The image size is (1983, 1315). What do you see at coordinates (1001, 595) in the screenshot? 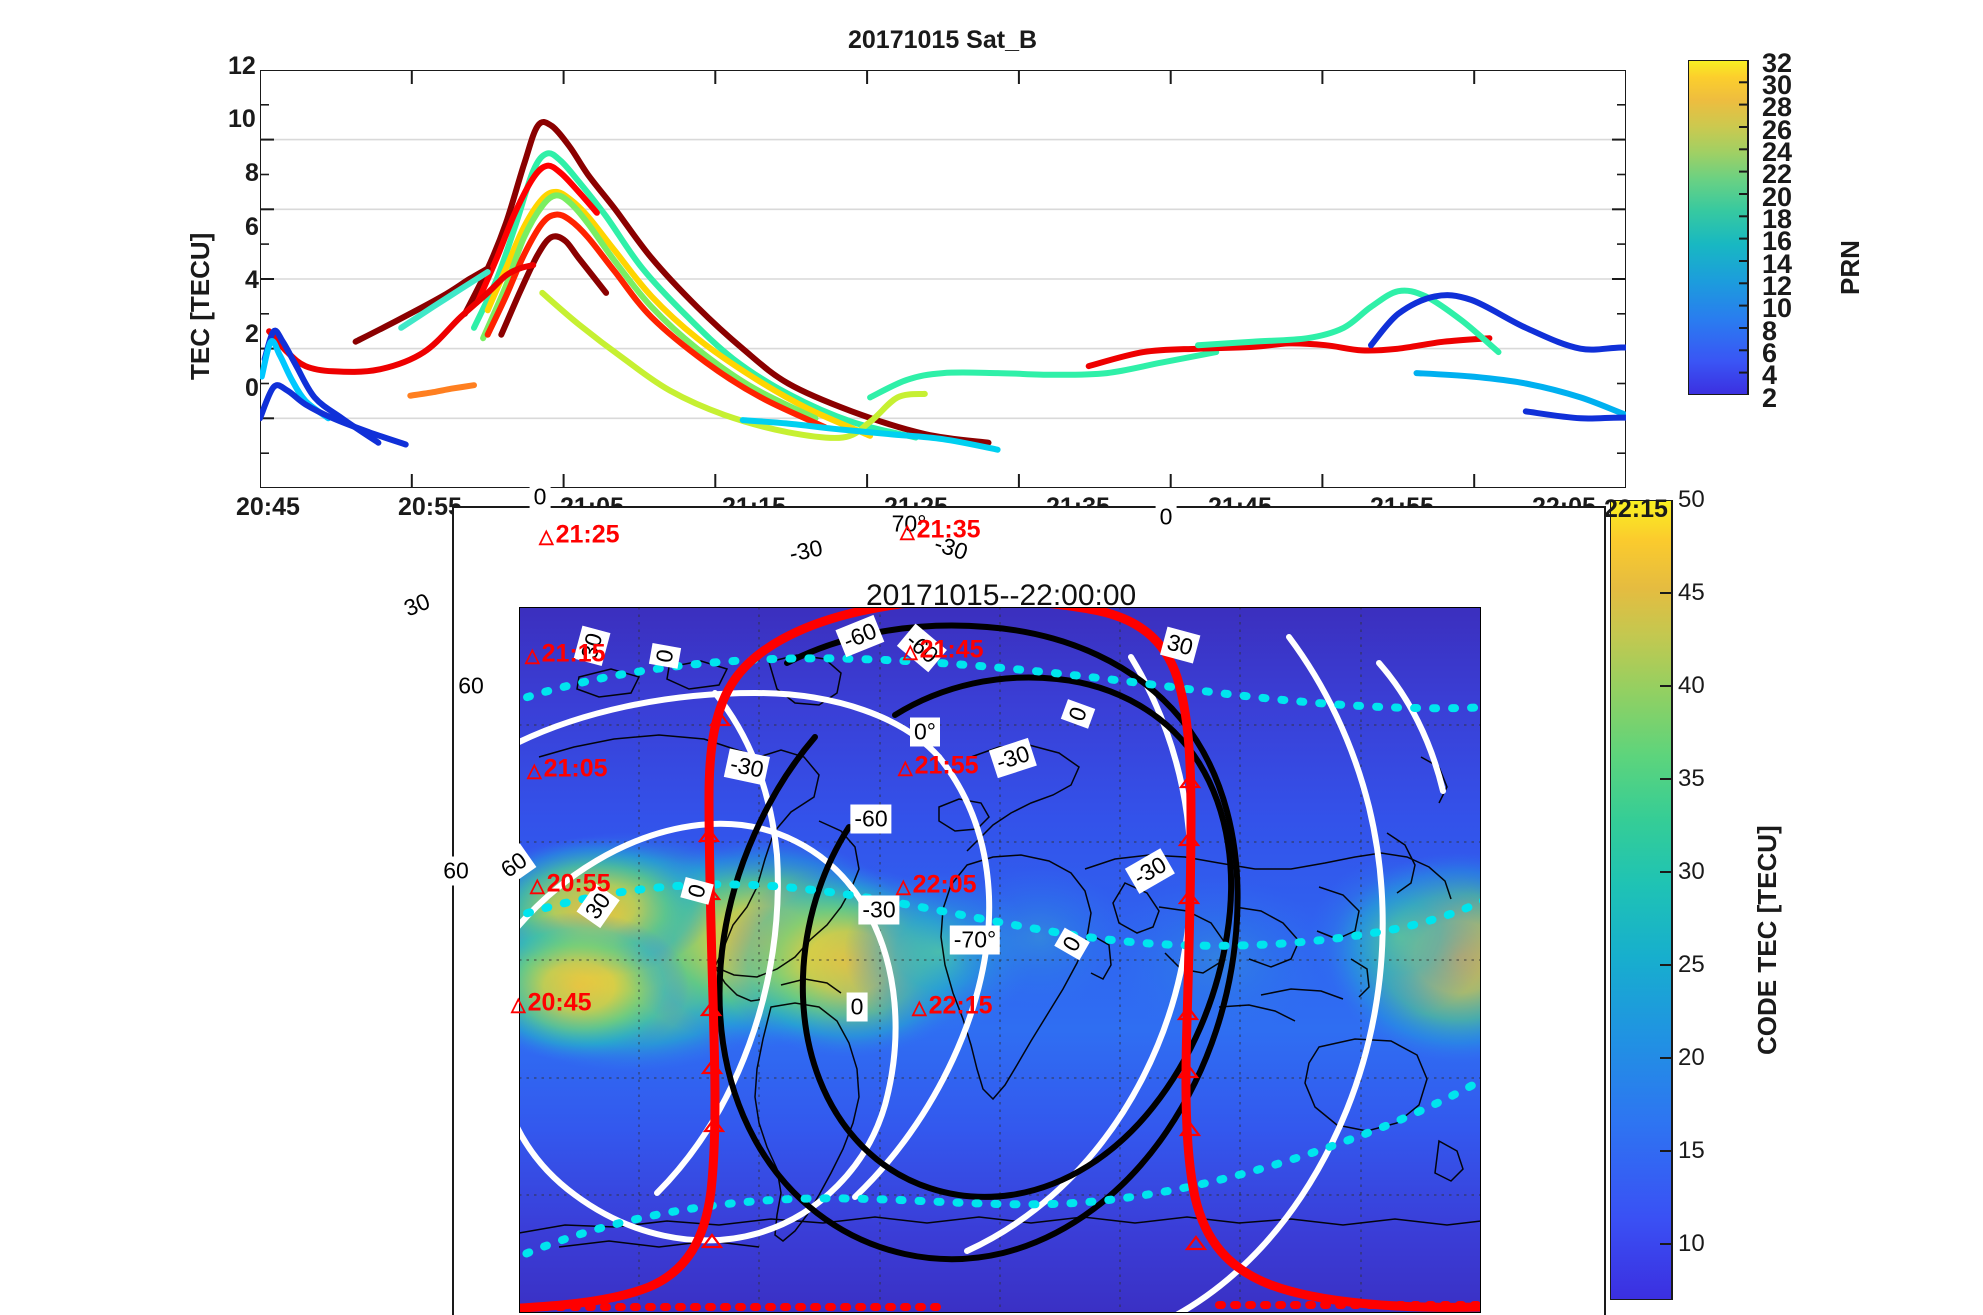
I see `map-title: 20171015--22:00:00` at bounding box center [1001, 595].